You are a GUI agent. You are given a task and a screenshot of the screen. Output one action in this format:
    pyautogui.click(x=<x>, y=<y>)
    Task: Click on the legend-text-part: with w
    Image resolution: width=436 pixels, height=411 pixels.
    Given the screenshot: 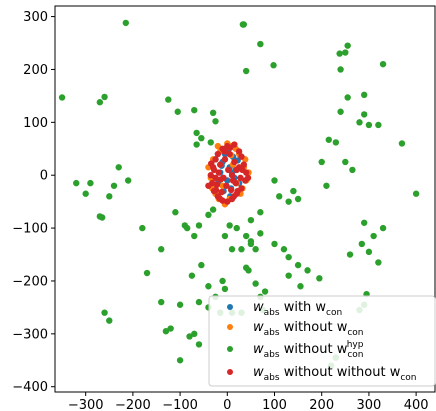 What is the action you would take?
    pyautogui.click(x=303, y=307)
    